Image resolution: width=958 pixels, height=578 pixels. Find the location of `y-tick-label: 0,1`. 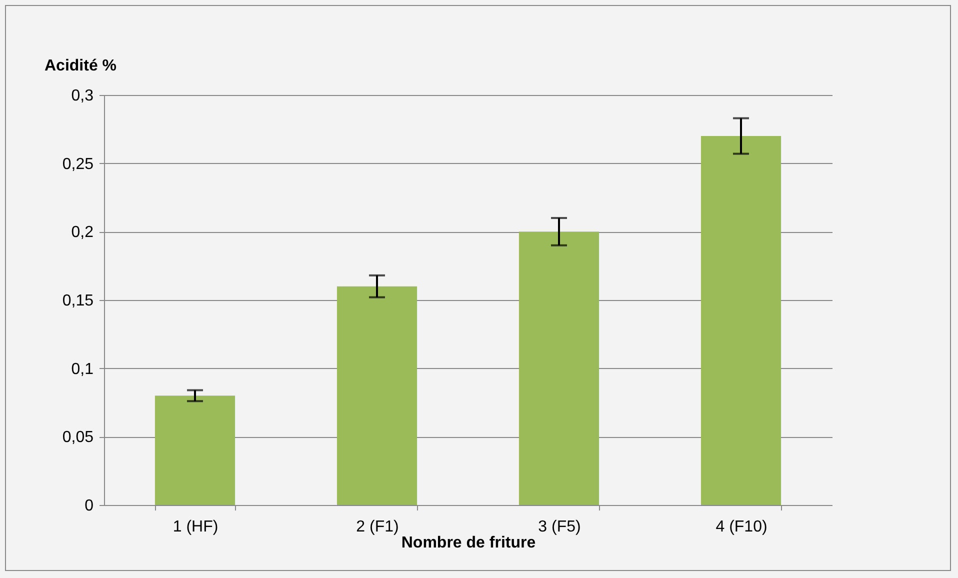

y-tick-label: 0,1 is located at coordinates (82, 369).